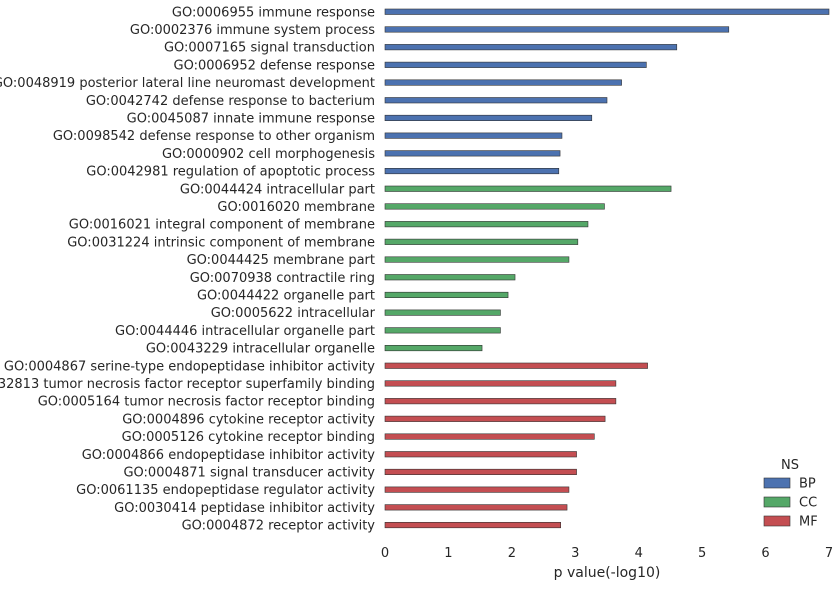 Image resolution: width=840 pixels, height=592 pixels. I want to click on legend-swatch-mf, so click(777, 521).